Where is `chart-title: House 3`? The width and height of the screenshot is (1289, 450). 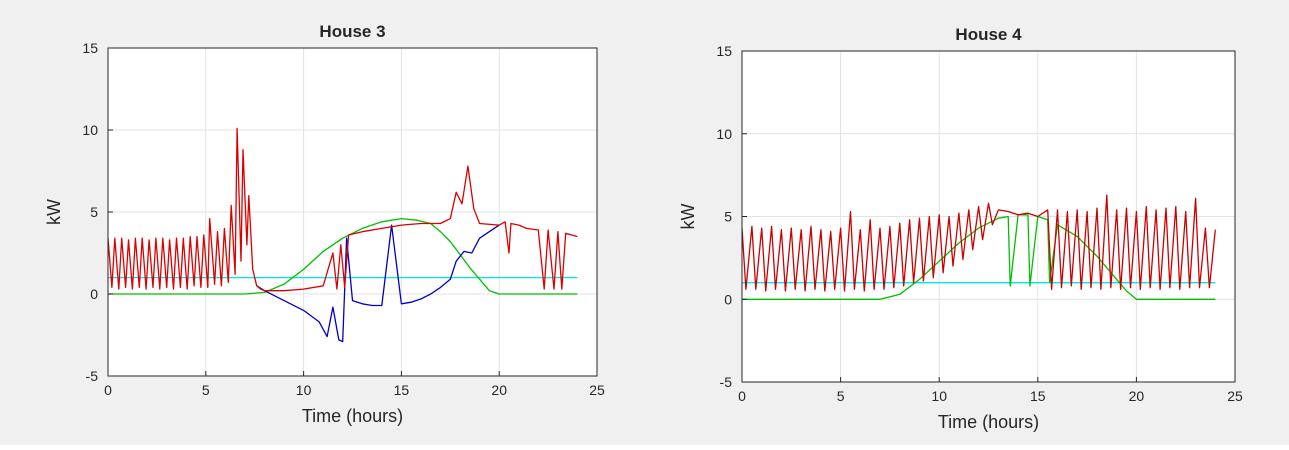 chart-title: House 3 is located at coordinates (352, 31).